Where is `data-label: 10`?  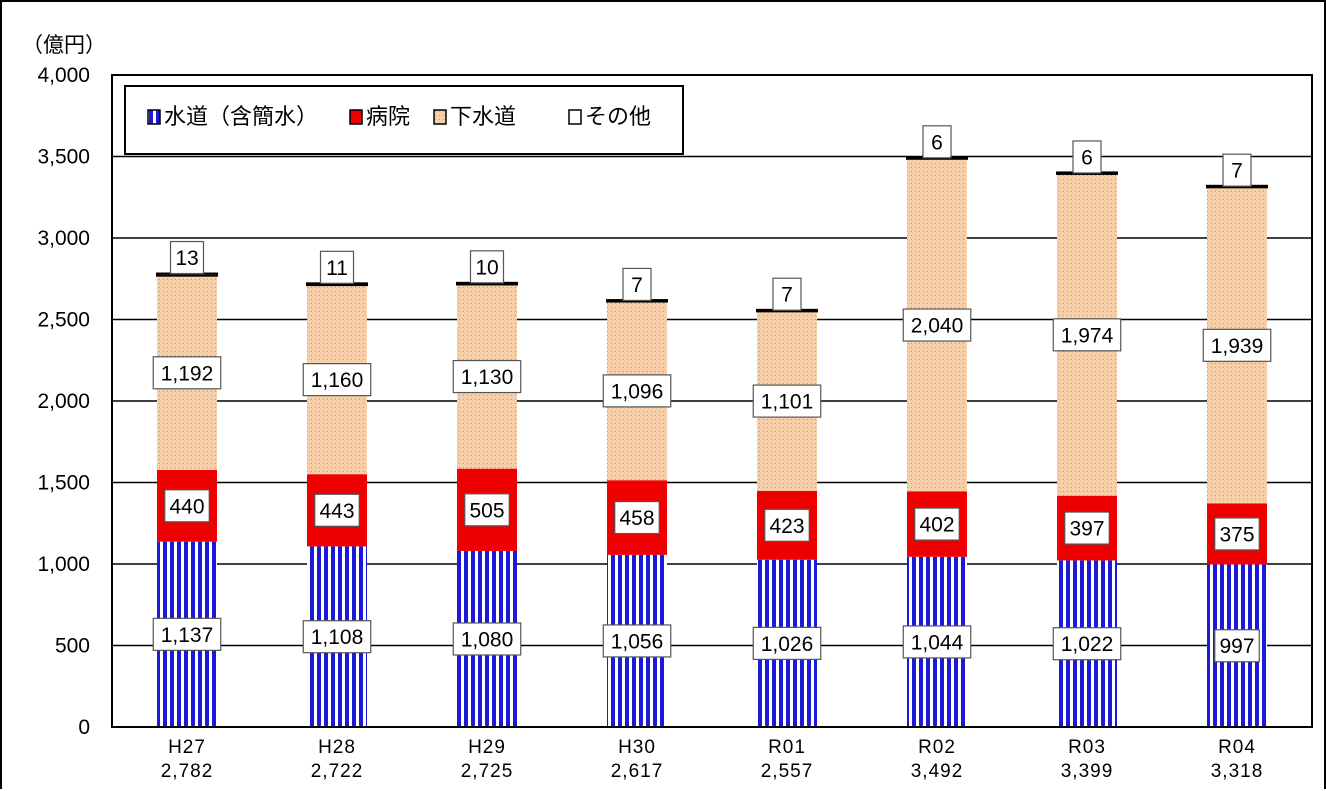
data-label: 10 is located at coordinates (486, 267).